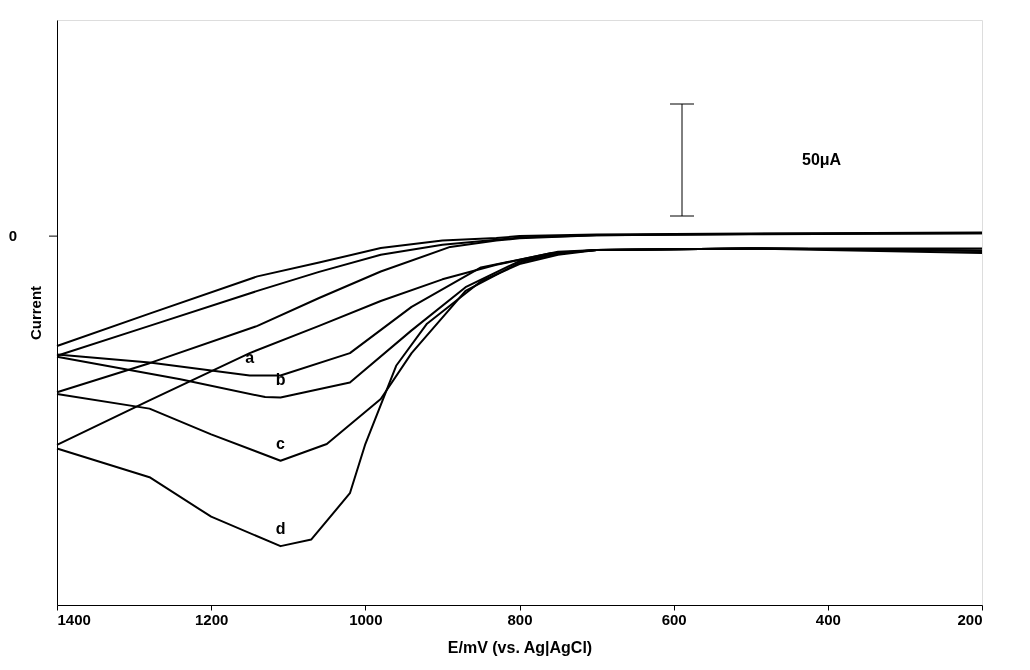 This screenshot has height=670, width=1030. Describe the element at coordinates (520, 647) in the screenshot. I see `x-axis-title: E/mV (vs. Ag|AgCl)` at that location.